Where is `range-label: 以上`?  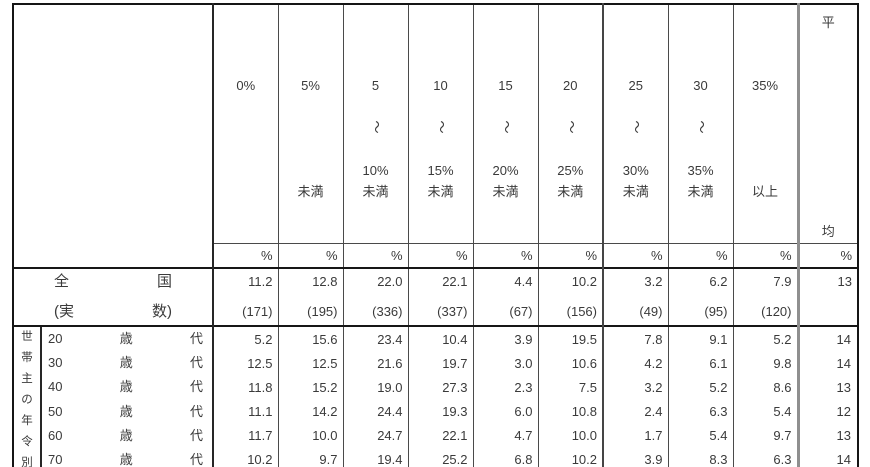
range-label: 以上 is located at coordinates (764, 191).